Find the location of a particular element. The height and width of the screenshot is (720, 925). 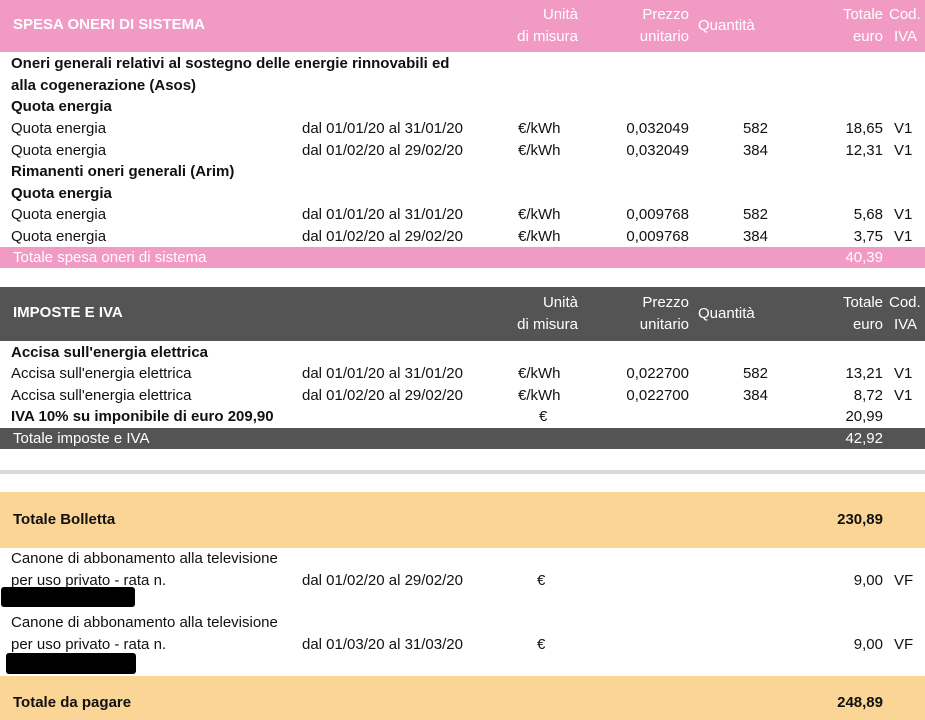

pagare-total-bar: Totale da pagare 248,89 is located at coordinates (462, 698).